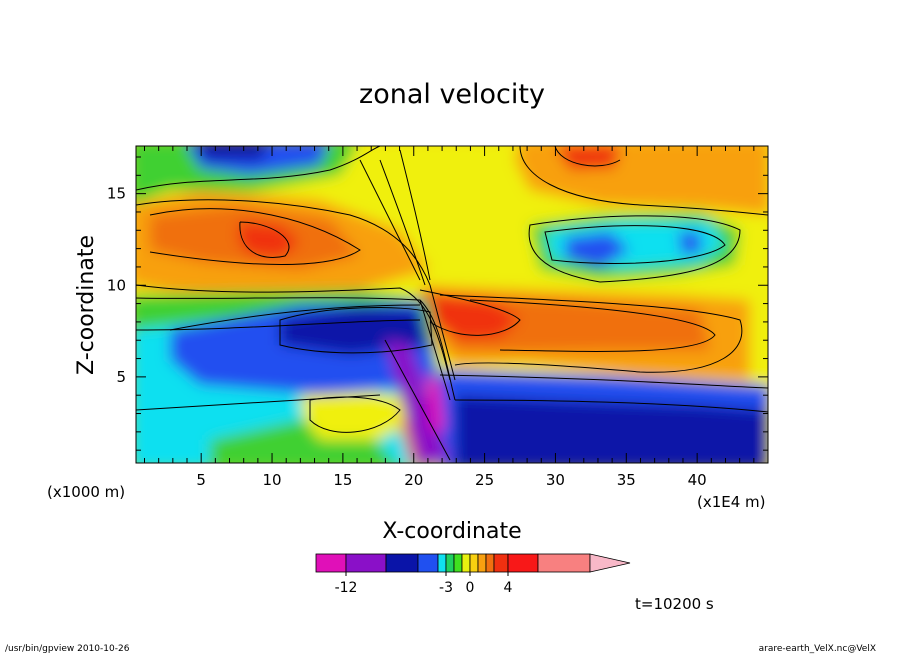 Image resolution: width=904 pixels, height=654 pixels. Describe the element at coordinates (731, 502) in the screenshot. I see `x-axis-unit: (x1E4 m)` at that location.